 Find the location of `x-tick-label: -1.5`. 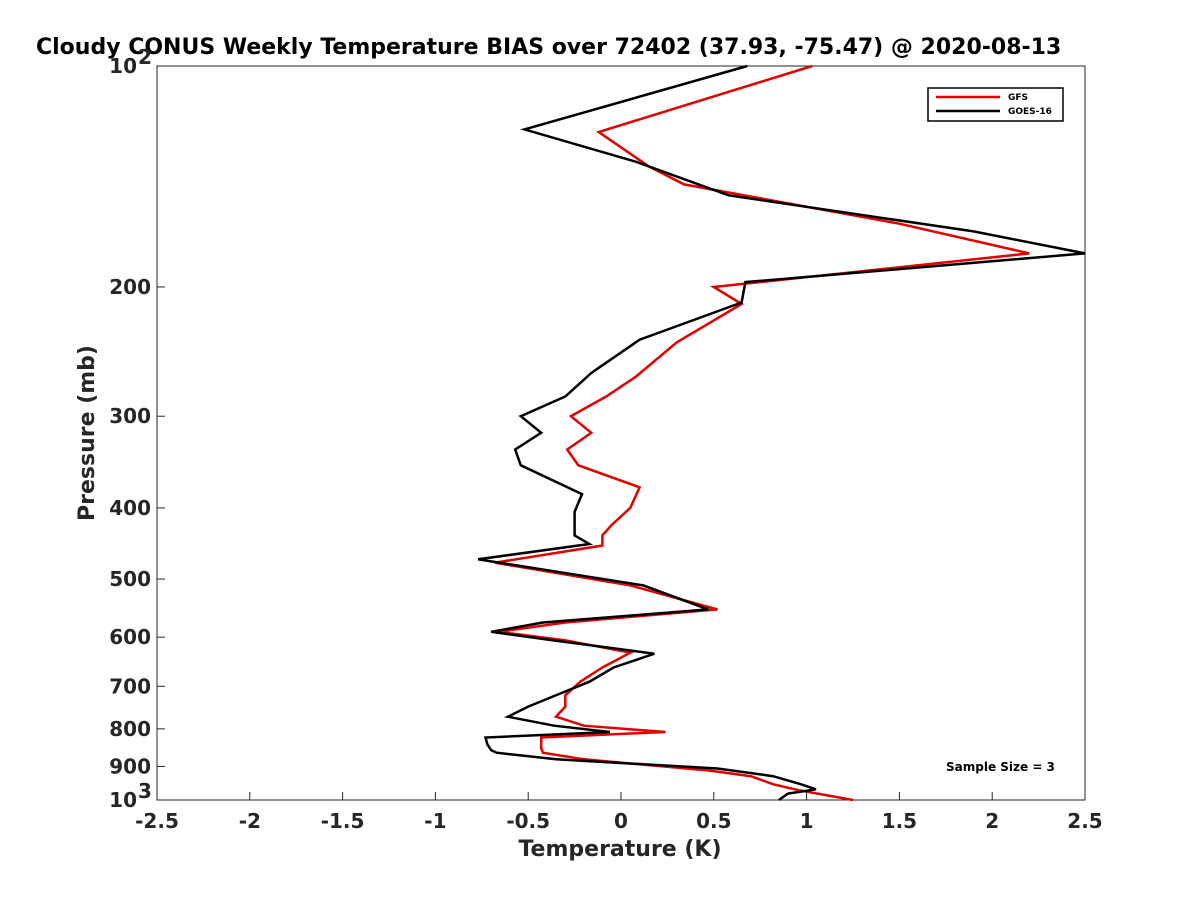

x-tick-label: -1.5 is located at coordinates (343, 821).